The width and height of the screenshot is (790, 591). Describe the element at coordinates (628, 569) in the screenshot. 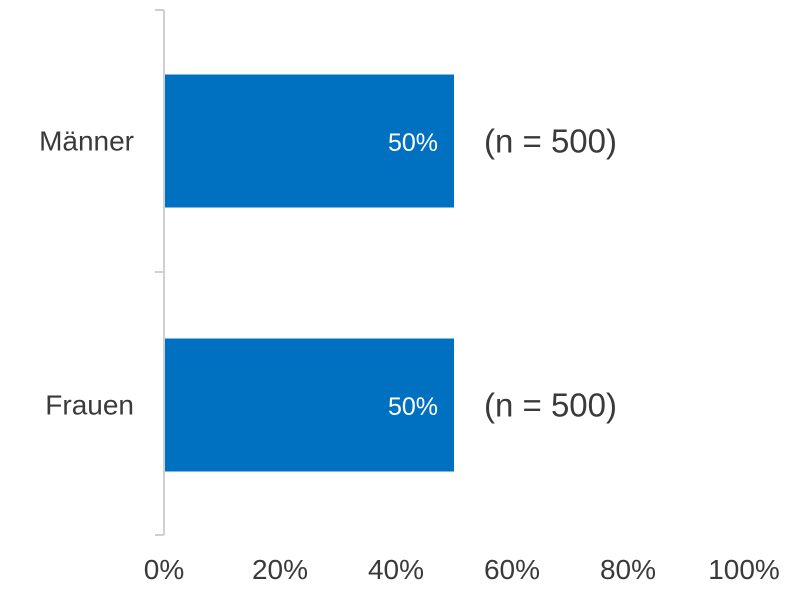

I see `x-tick-label: 80%` at that location.